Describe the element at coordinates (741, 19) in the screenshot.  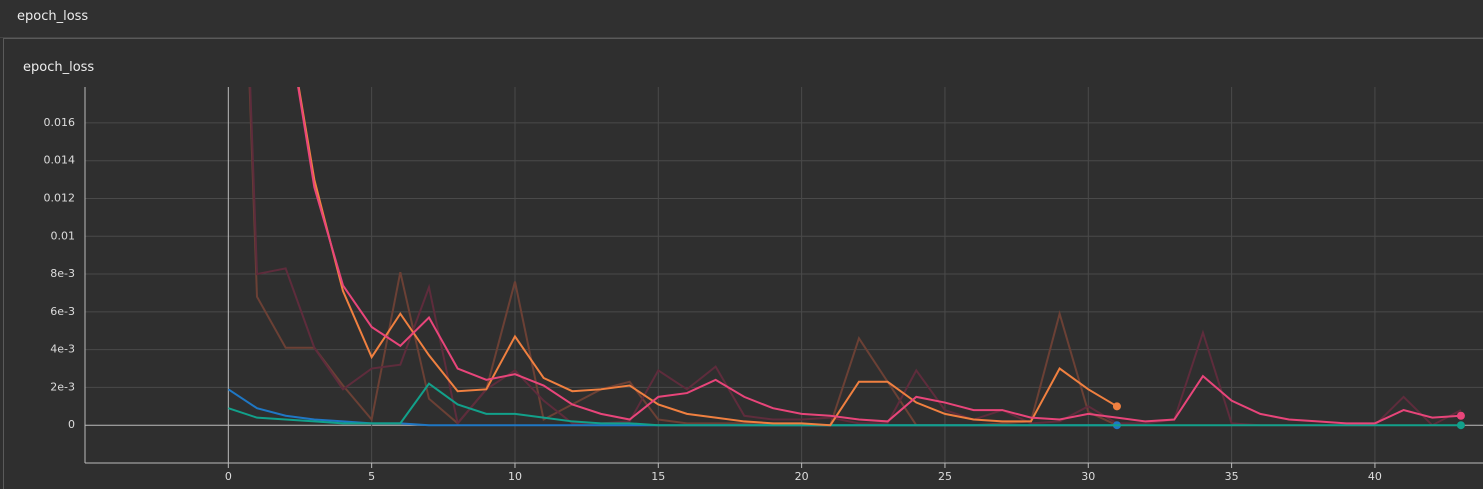
I see `top-bar: epoch_loss` at that location.